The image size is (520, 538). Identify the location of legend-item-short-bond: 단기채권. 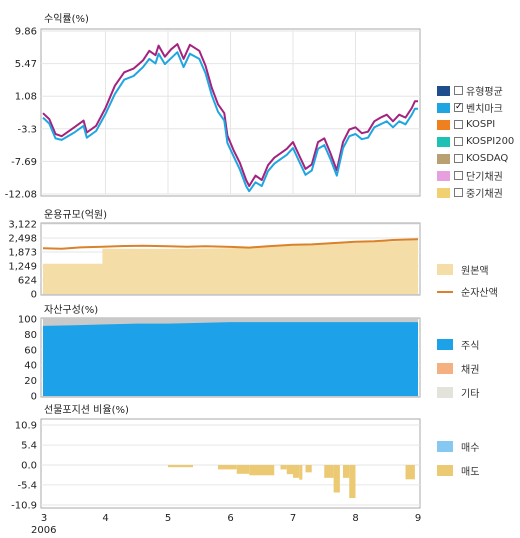
(475, 175).